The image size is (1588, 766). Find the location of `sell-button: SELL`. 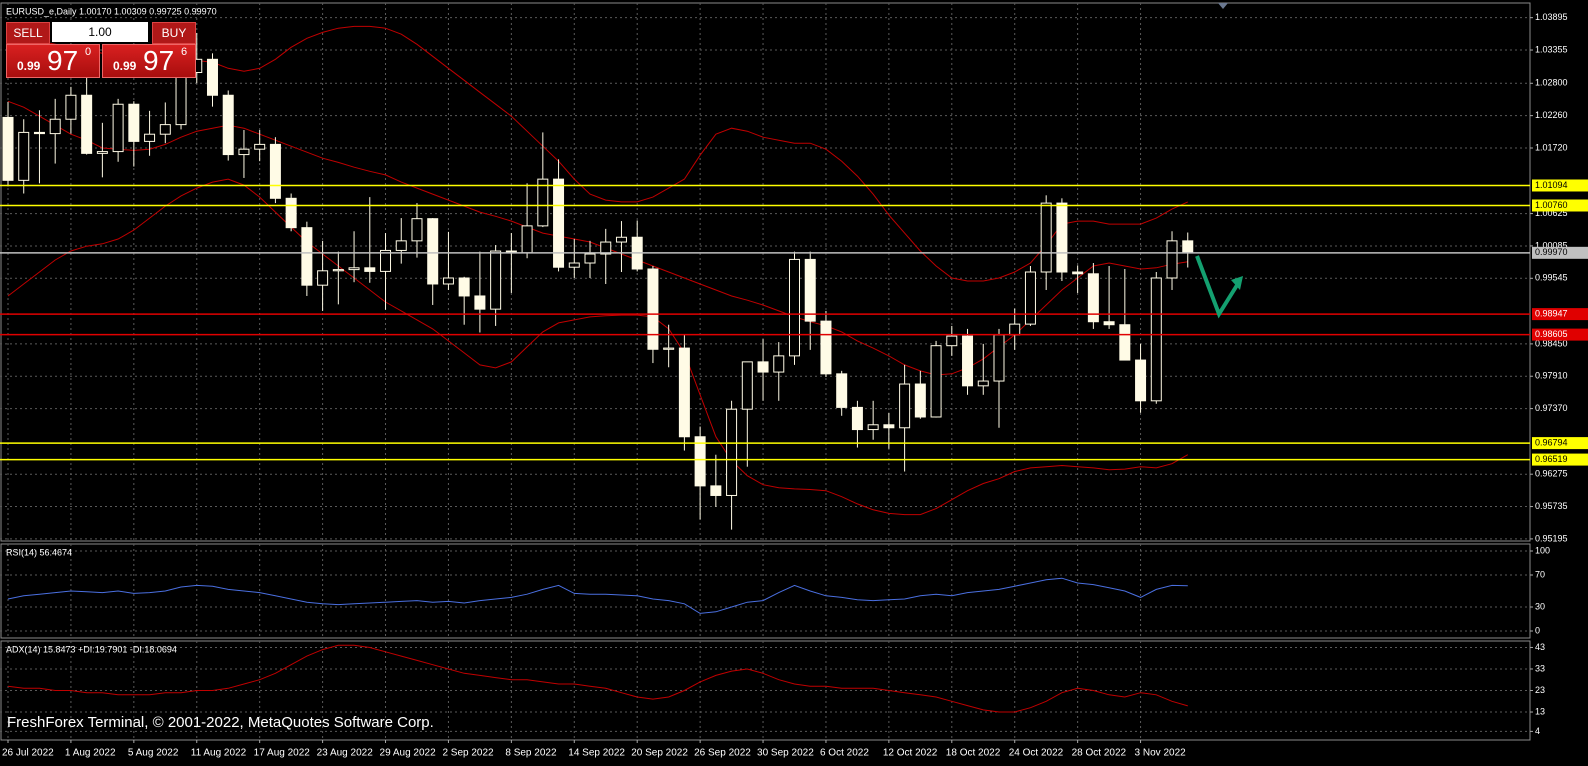

sell-button: SELL is located at coordinates (28, 33).